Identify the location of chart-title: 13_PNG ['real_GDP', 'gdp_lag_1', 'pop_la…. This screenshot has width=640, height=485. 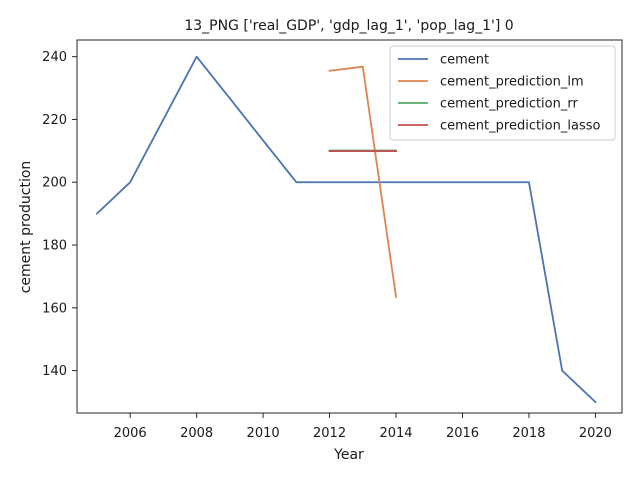
(348, 26).